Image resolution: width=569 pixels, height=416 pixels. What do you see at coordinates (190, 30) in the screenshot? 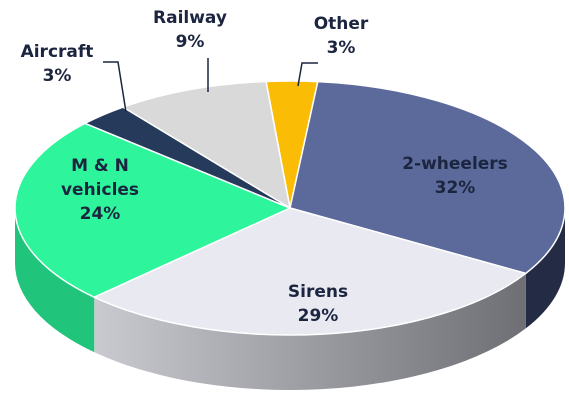
I see `slice-label: Railway 9%` at bounding box center [190, 30].